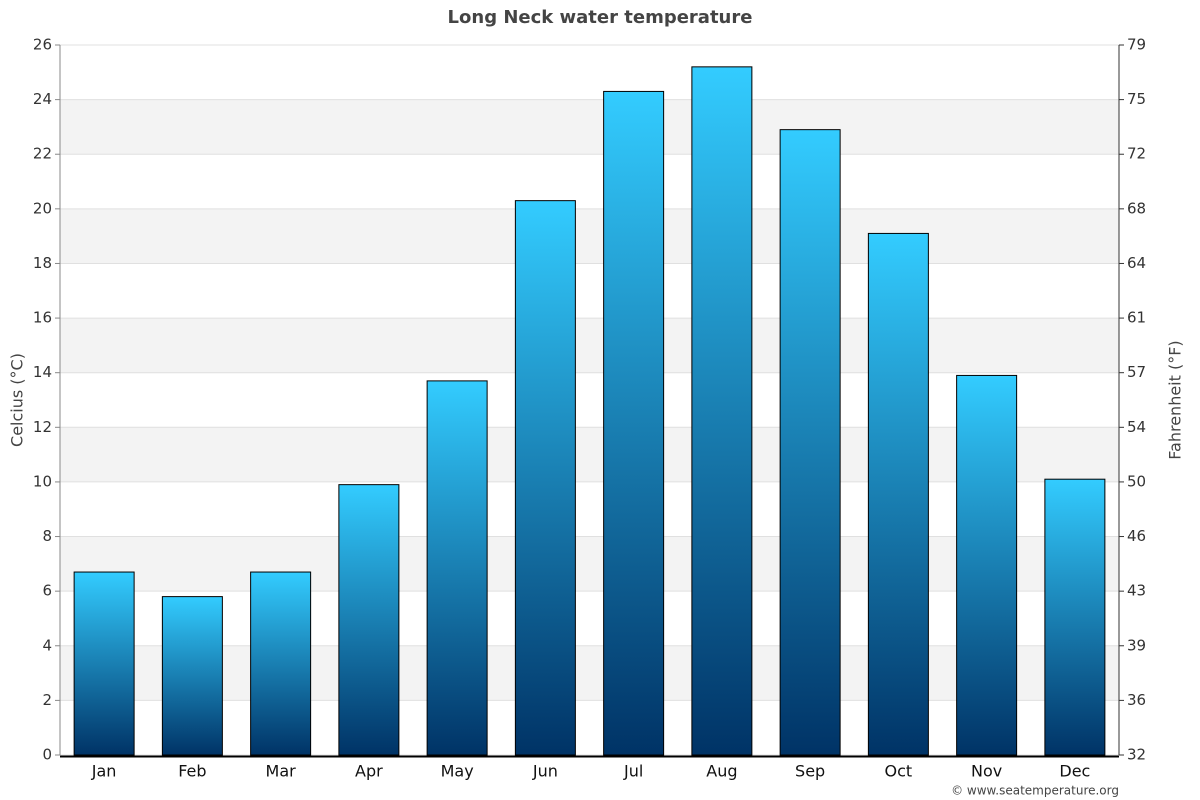  I want to click on y2-tick-label: 72, so click(1136, 154).